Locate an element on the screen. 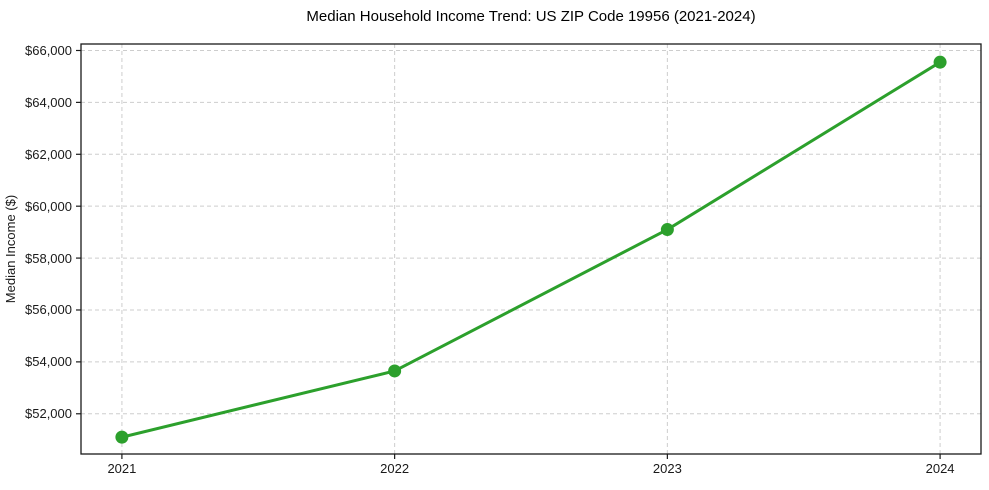  x-tick-label: 2022 is located at coordinates (395, 468).